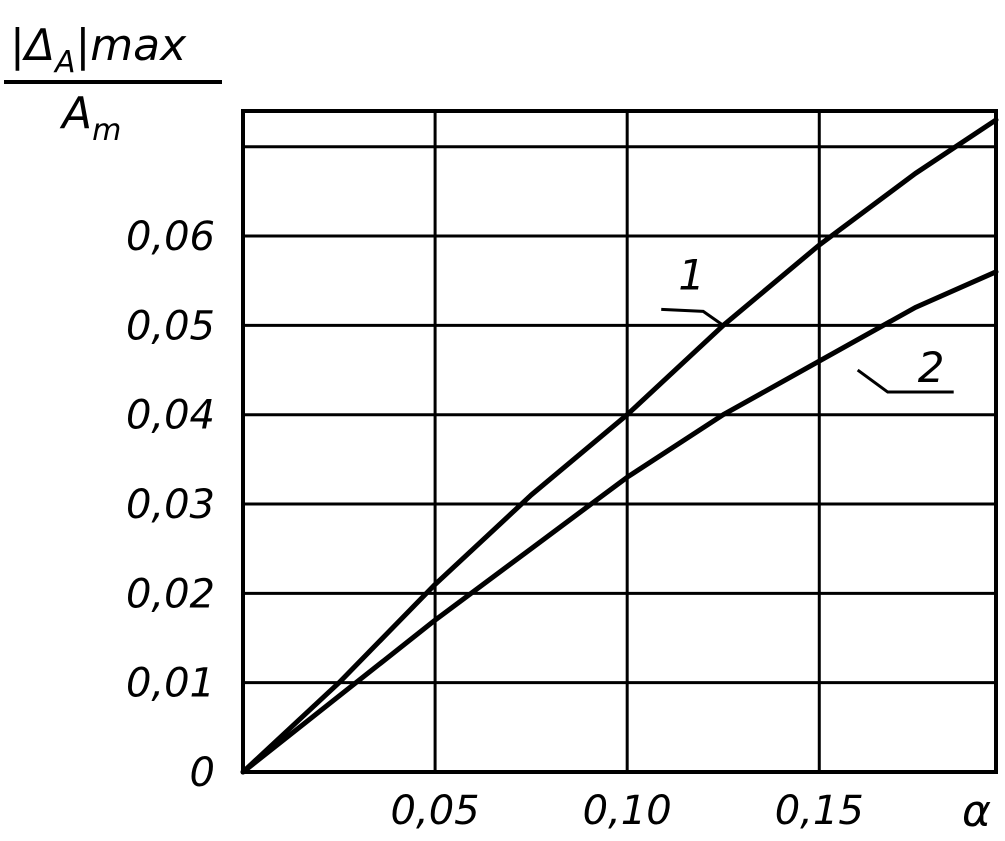 The height and width of the screenshot is (841, 1005). What do you see at coordinates (106, 130) in the screenshot?
I see `y-label-den-sub: m` at bounding box center [106, 130].